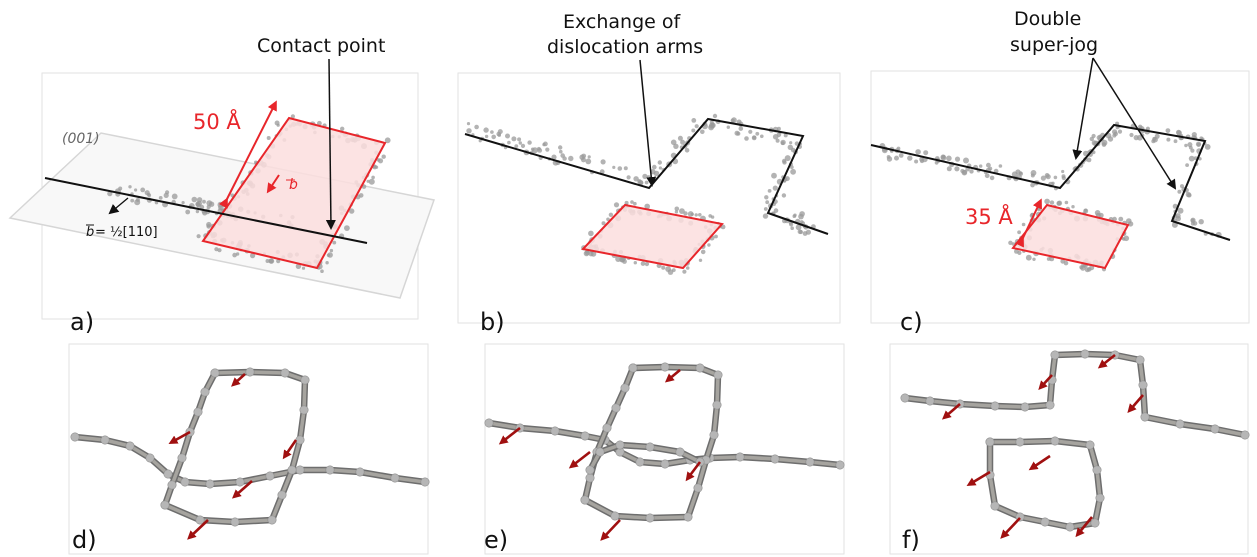 The width and height of the screenshot is (1257, 557). I want to click on dislocation-line-c, so click(1050, 182).